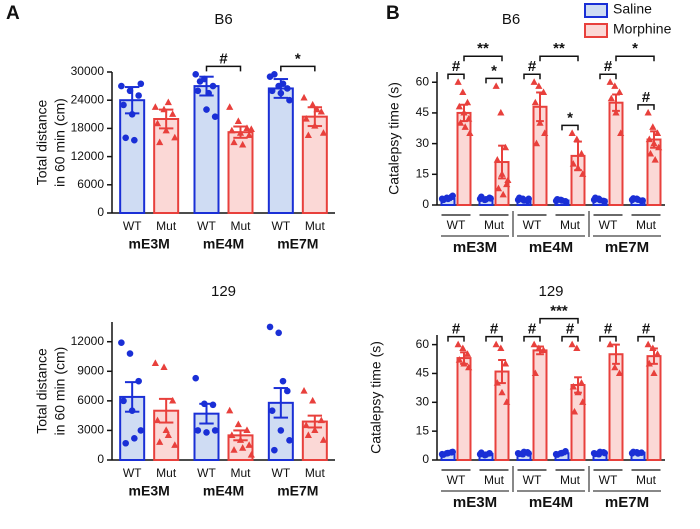 This screenshot has height=529, width=700. Describe the element at coordinates (393, 13) in the screenshot. I see `panel-label: B` at that location.